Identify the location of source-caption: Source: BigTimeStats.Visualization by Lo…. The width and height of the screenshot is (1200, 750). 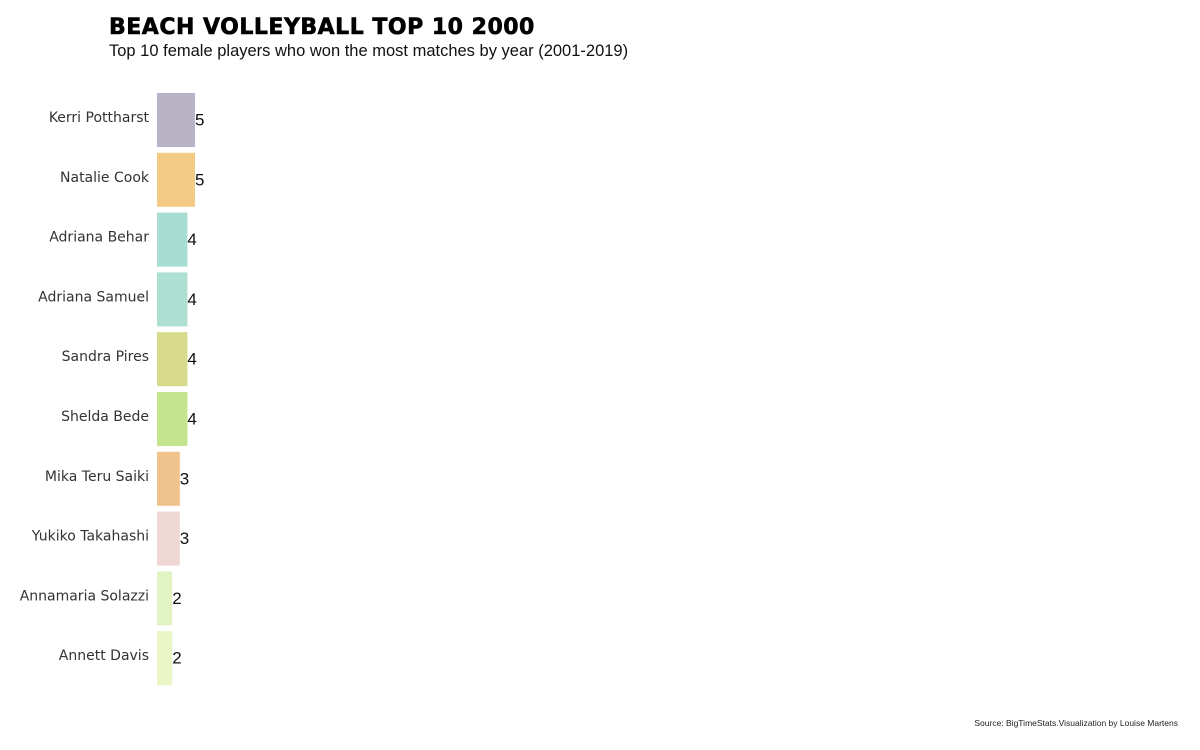
(1076, 723).